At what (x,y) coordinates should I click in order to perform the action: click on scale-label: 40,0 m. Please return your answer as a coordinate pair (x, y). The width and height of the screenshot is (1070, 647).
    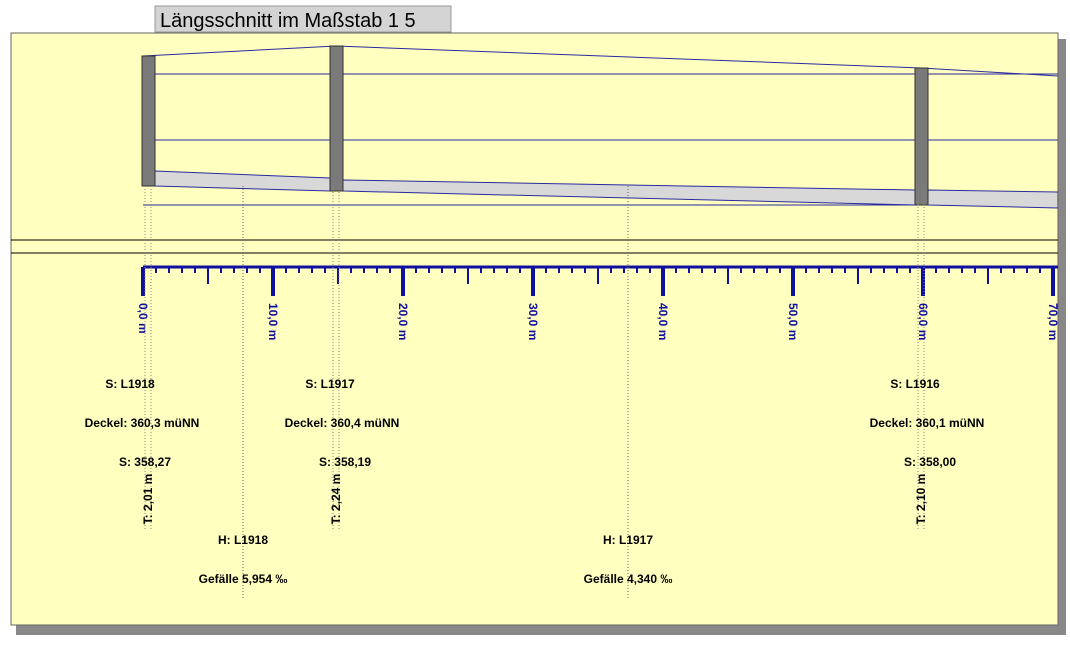
    Looking at the image, I should click on (663, 321).